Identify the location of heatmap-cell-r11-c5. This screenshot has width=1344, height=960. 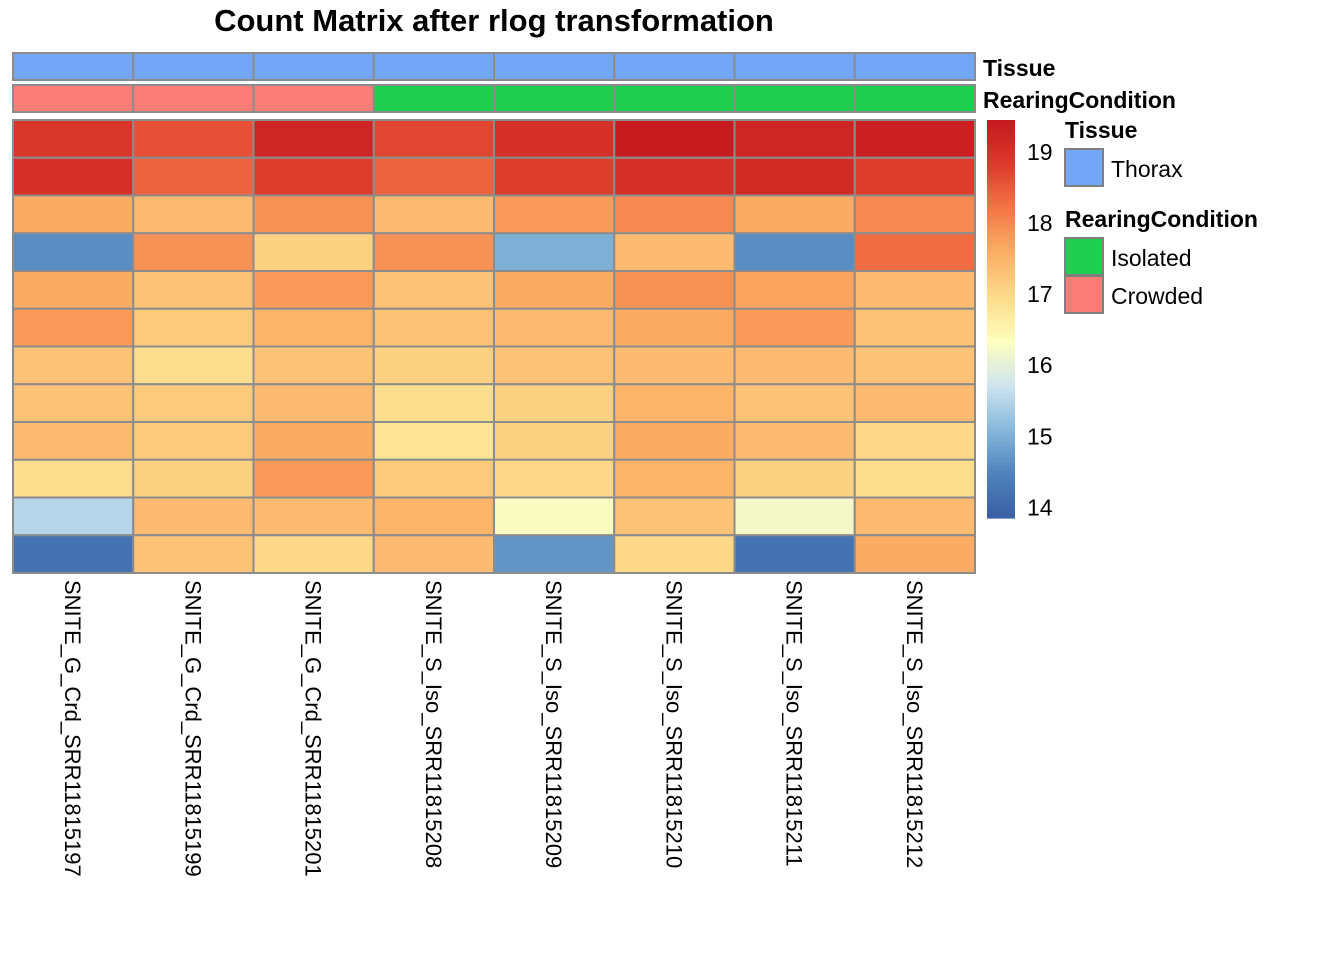
(674, 554).